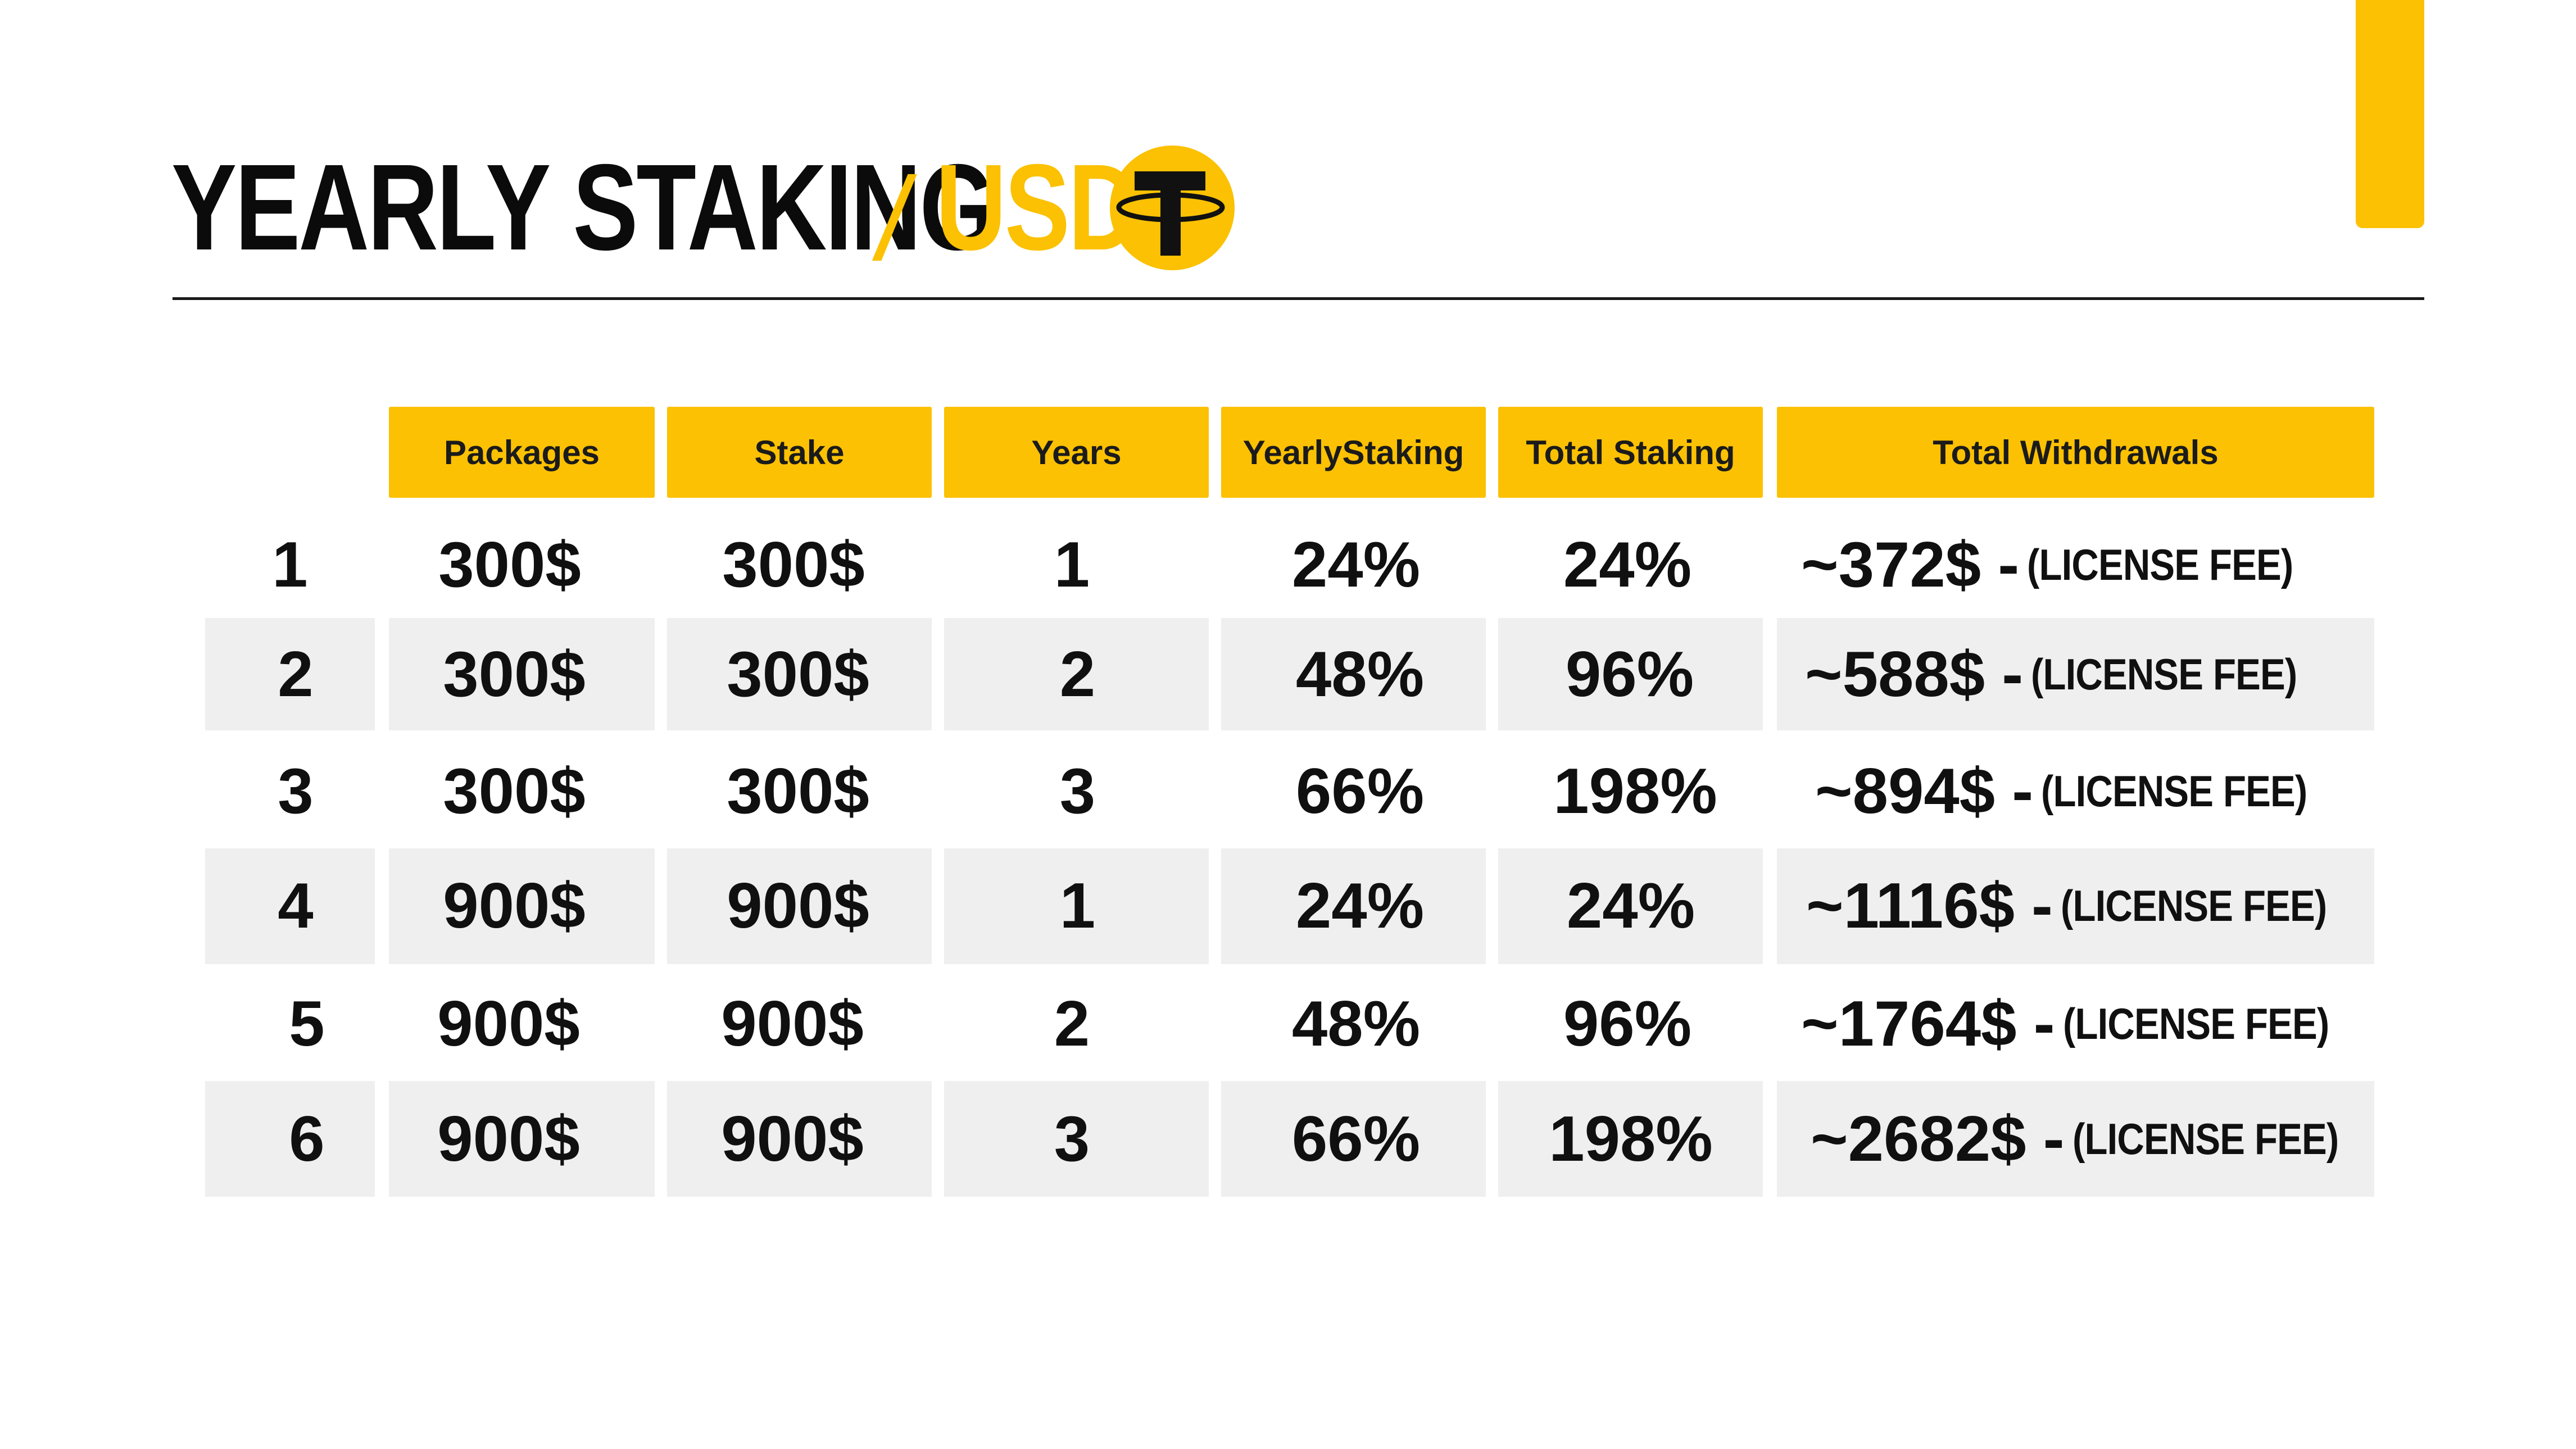  I want to click on withdrawal-amount: ~894$, so click(1905, 791).